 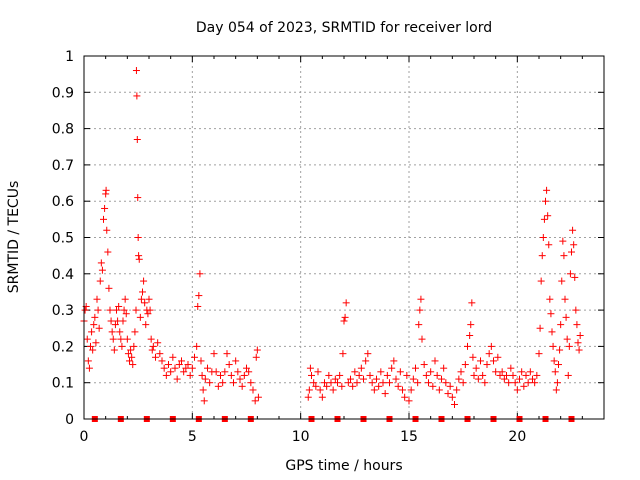 I want to click on y-tick-label: 0.2, so click(x=63, y=347).